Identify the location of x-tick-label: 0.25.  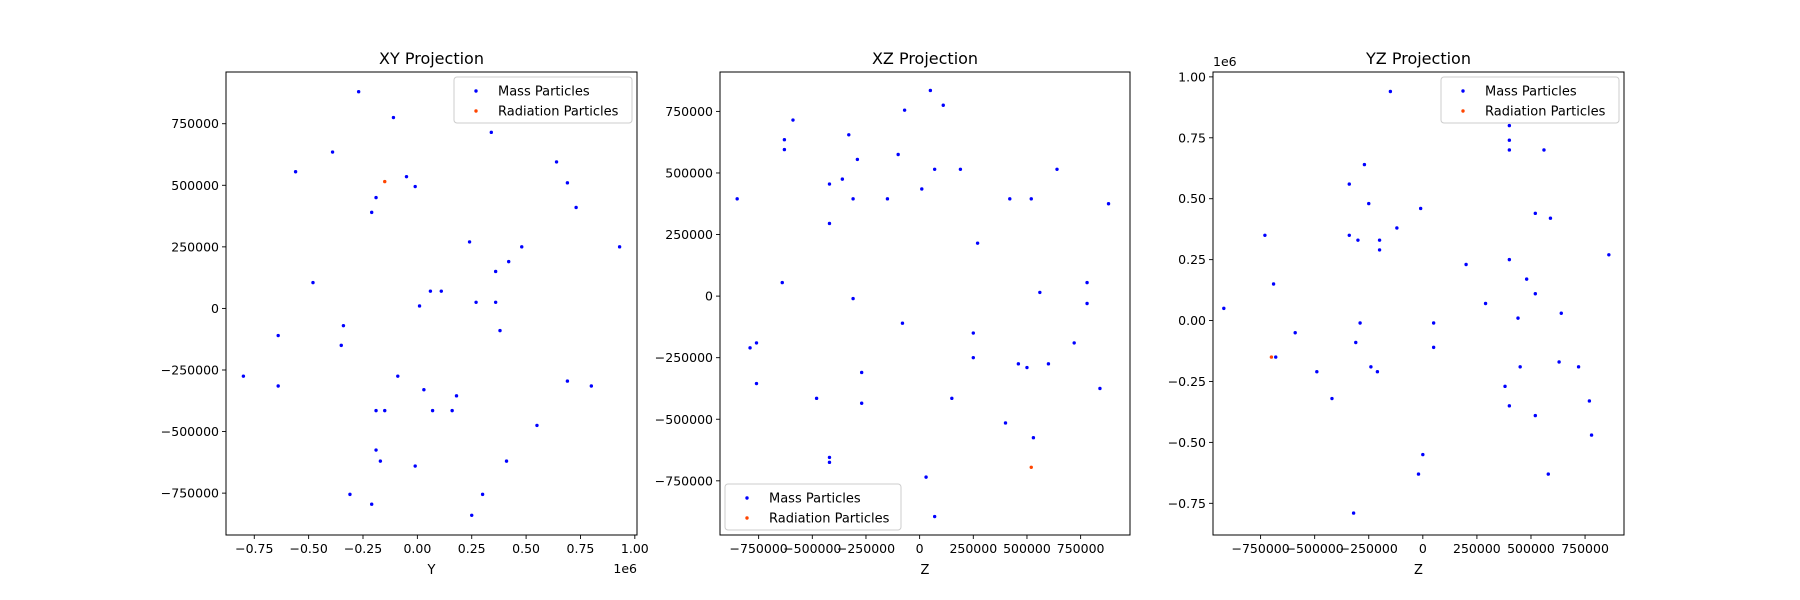
(472, 548).